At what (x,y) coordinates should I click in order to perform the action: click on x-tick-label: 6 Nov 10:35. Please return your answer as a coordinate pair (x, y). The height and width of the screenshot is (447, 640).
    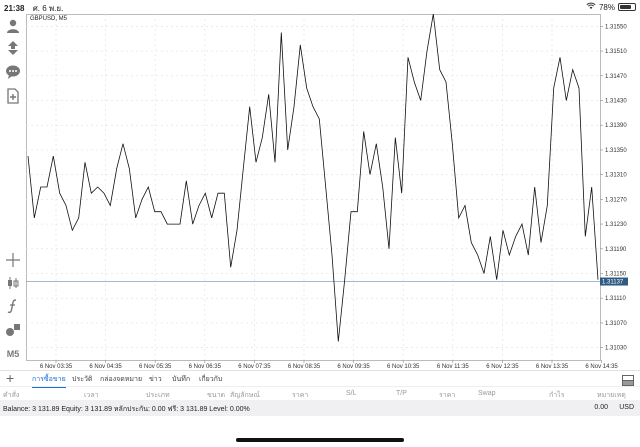
    Looking at the image, I should click on (403, 367).